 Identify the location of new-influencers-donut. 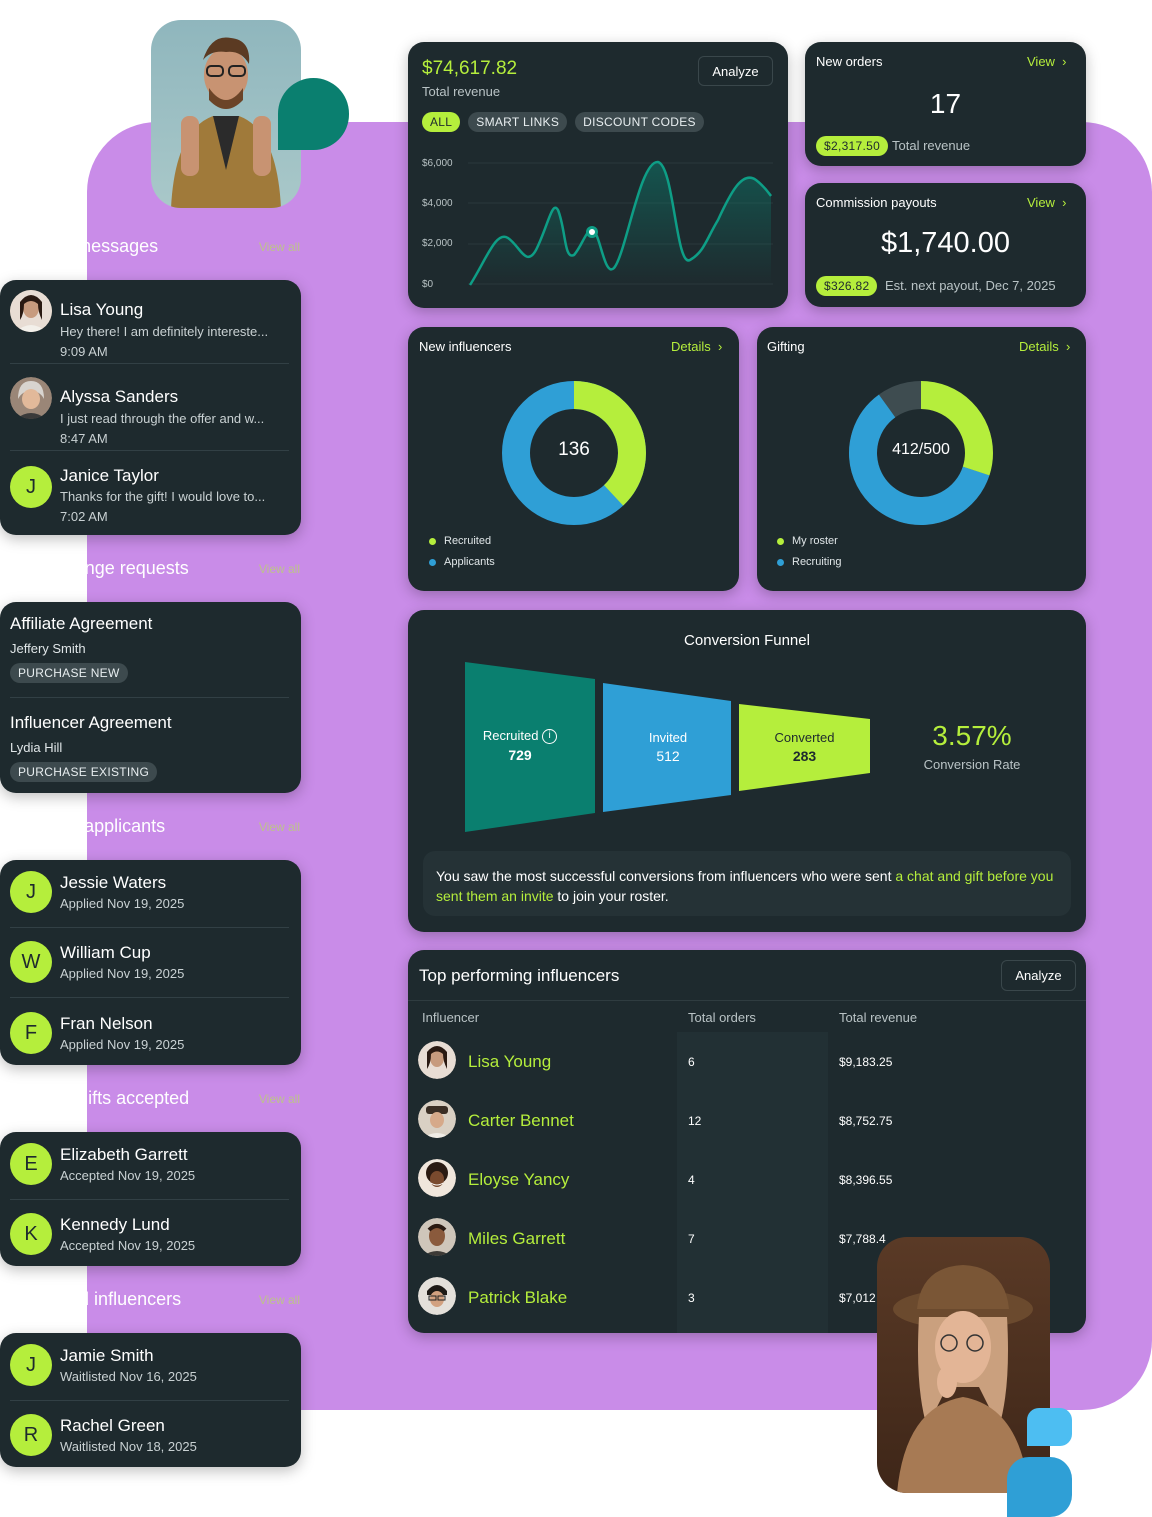
(574, 453).